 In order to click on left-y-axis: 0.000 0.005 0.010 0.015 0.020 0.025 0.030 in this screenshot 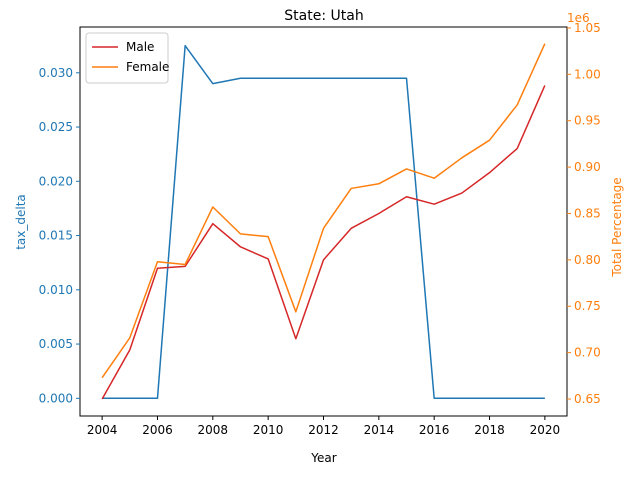, I will do `click(59, 235)`.